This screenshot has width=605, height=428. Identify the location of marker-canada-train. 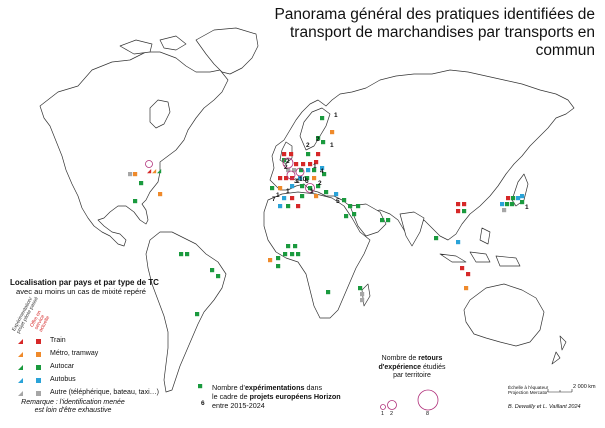
(149, 171).